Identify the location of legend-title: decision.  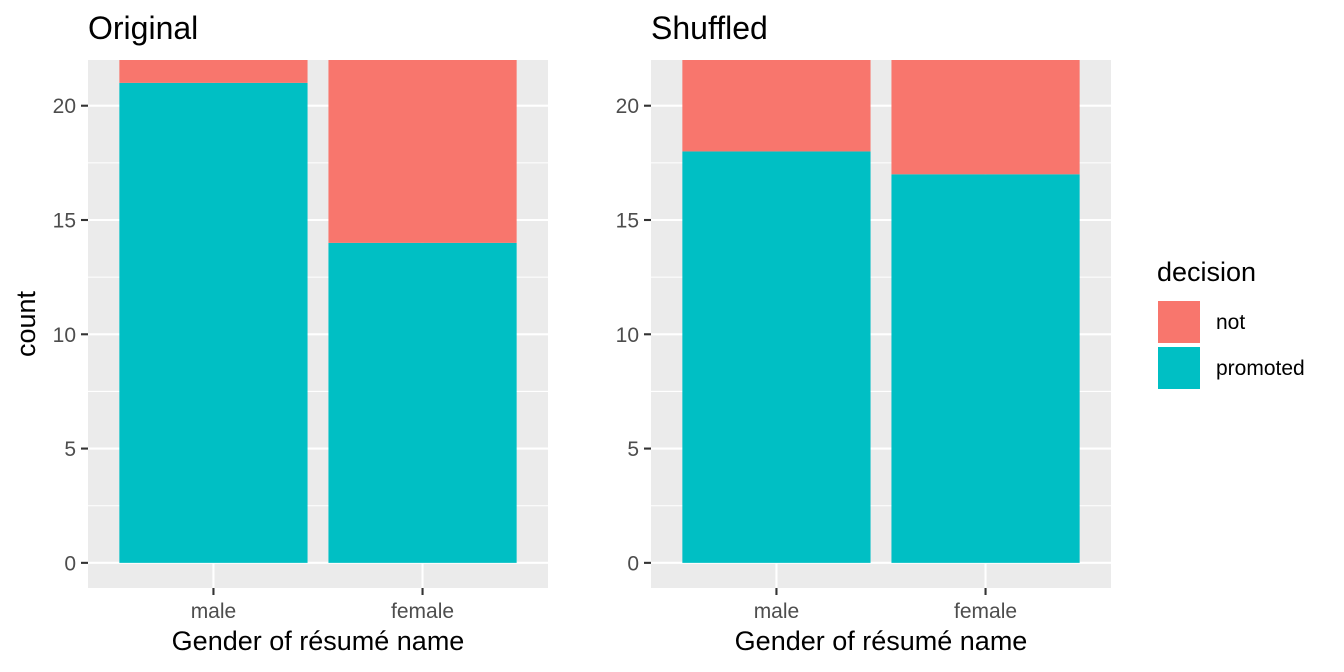
(1206, 272).